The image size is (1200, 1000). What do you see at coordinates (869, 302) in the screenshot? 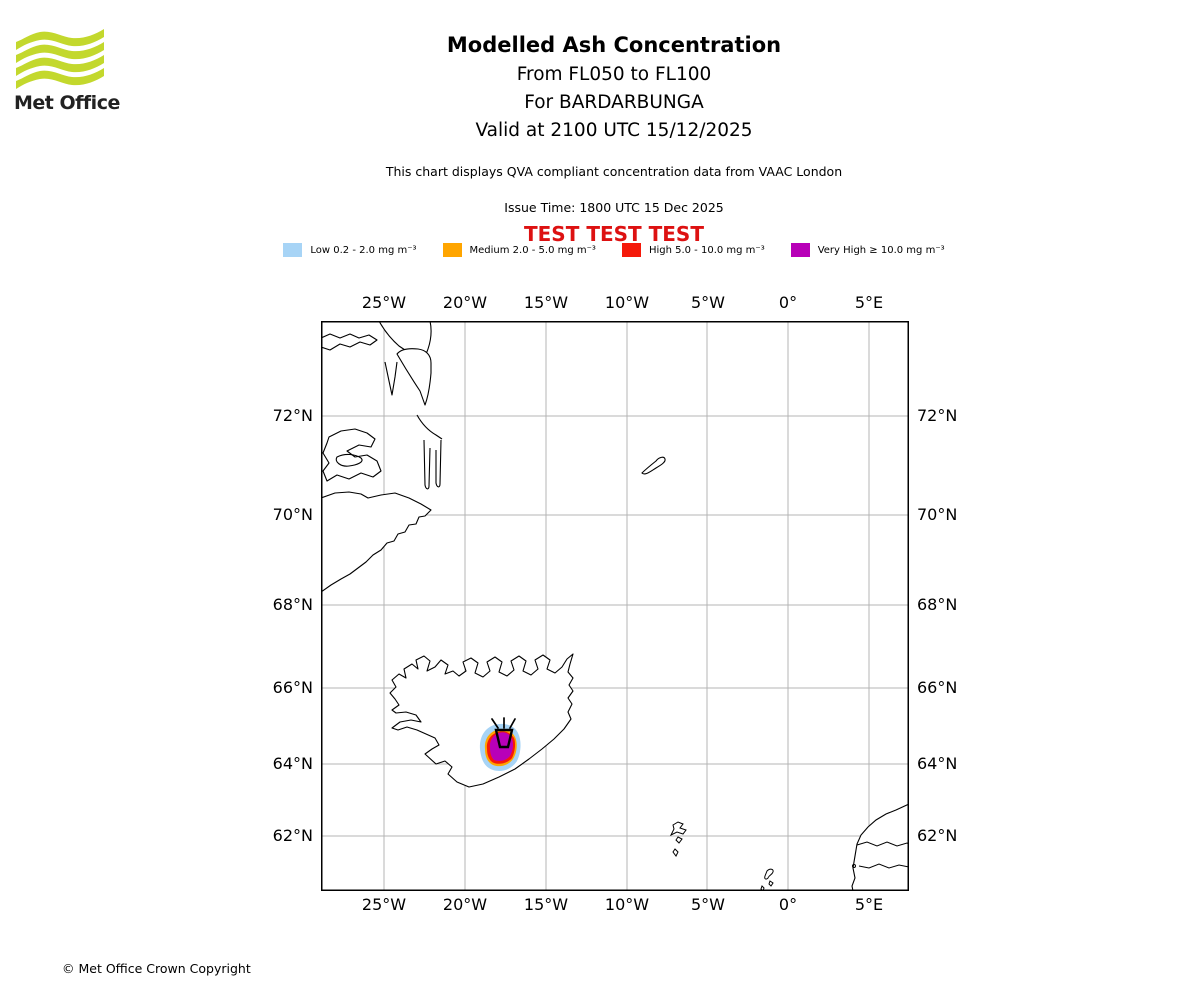
I see `lon-label-top-6: 5°E` at bounding box center [869, 302].